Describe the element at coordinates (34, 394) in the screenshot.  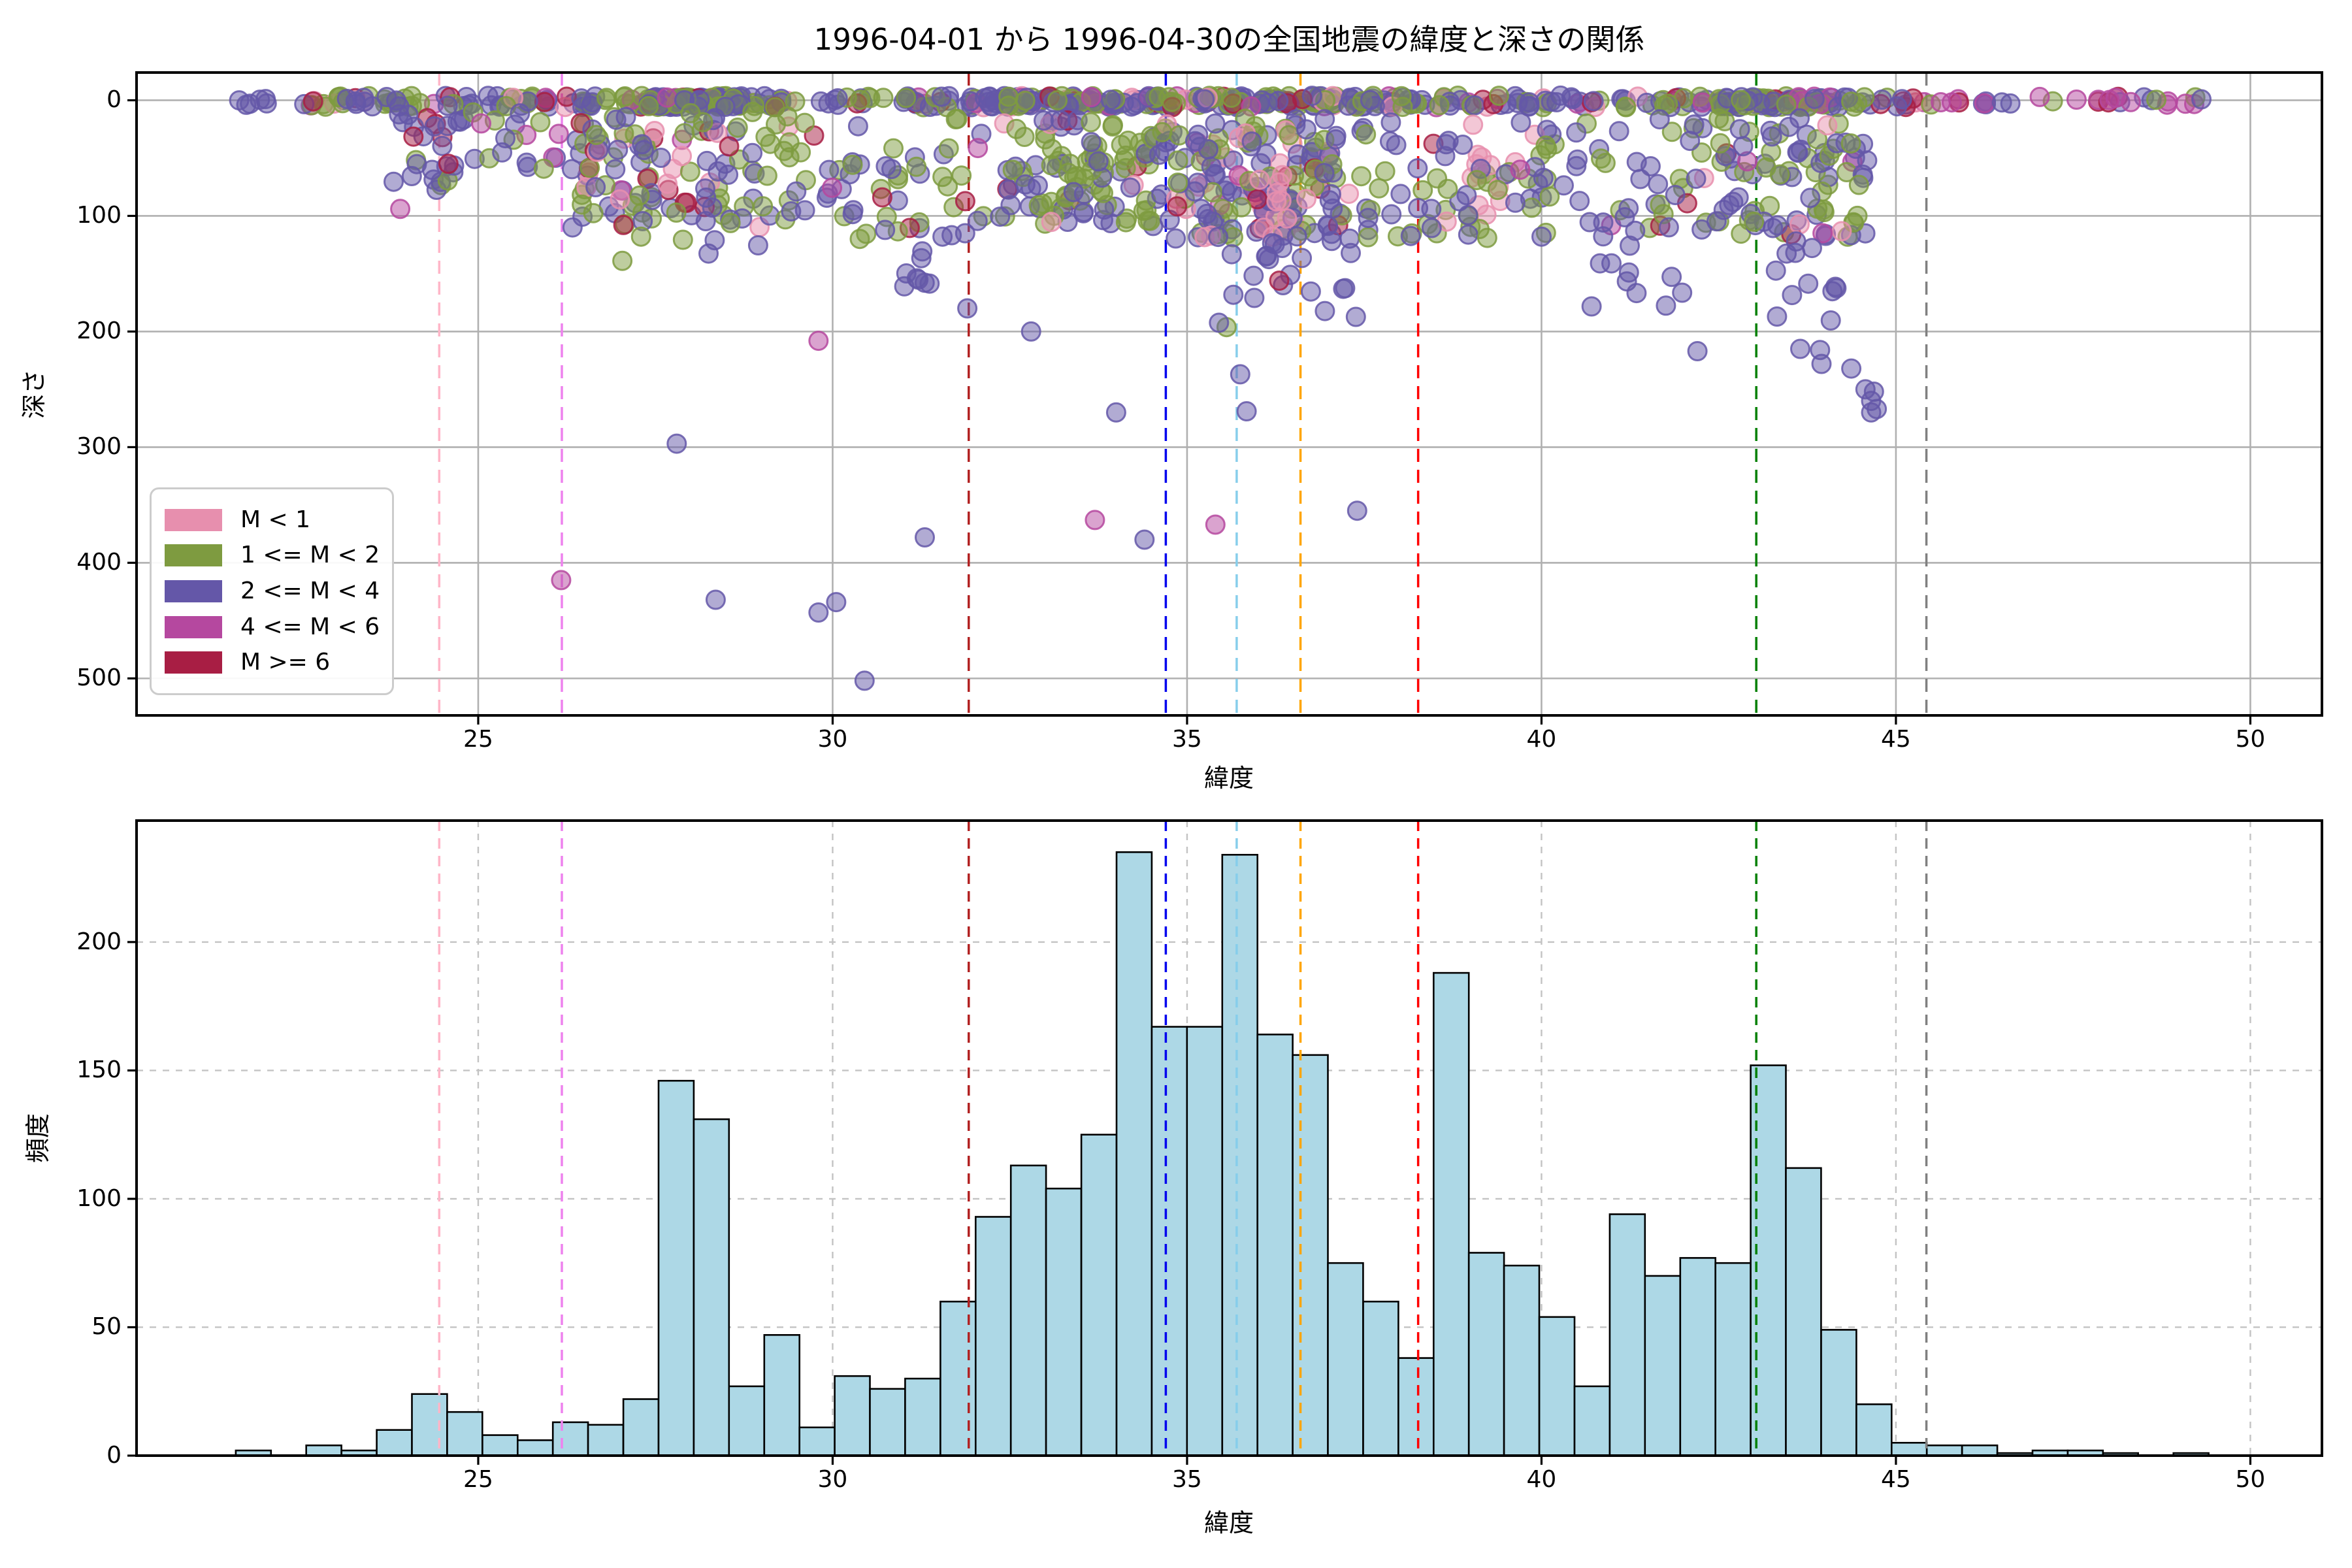
I see `scatter-yaxis-label: 深さ` at that location.